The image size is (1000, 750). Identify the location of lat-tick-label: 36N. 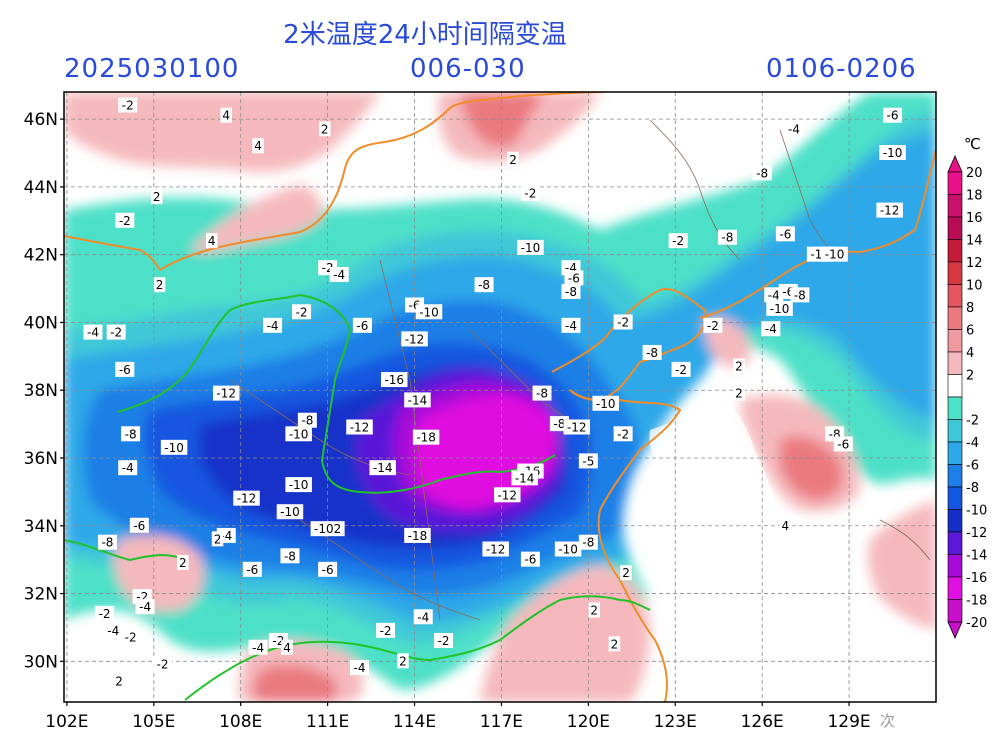
(41, 459).